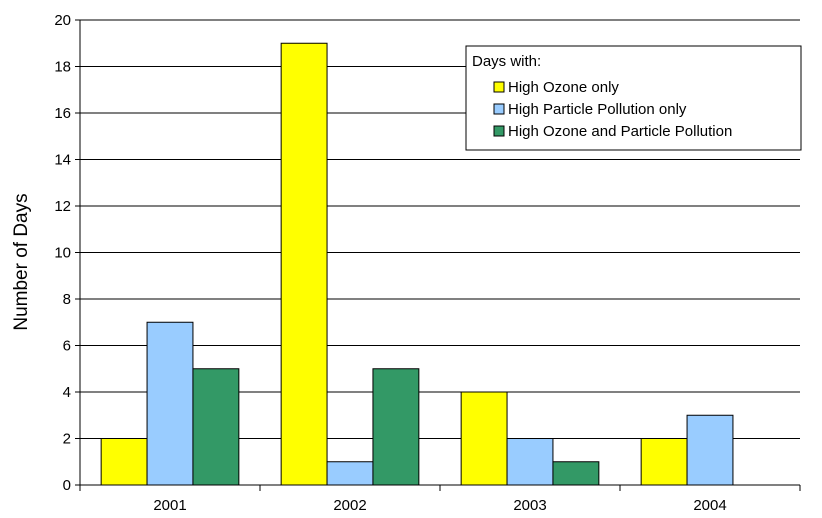  Describe the element at coordinates (563, 87) in the screenshot. I see `legend-label: High Ozone only` at that location.